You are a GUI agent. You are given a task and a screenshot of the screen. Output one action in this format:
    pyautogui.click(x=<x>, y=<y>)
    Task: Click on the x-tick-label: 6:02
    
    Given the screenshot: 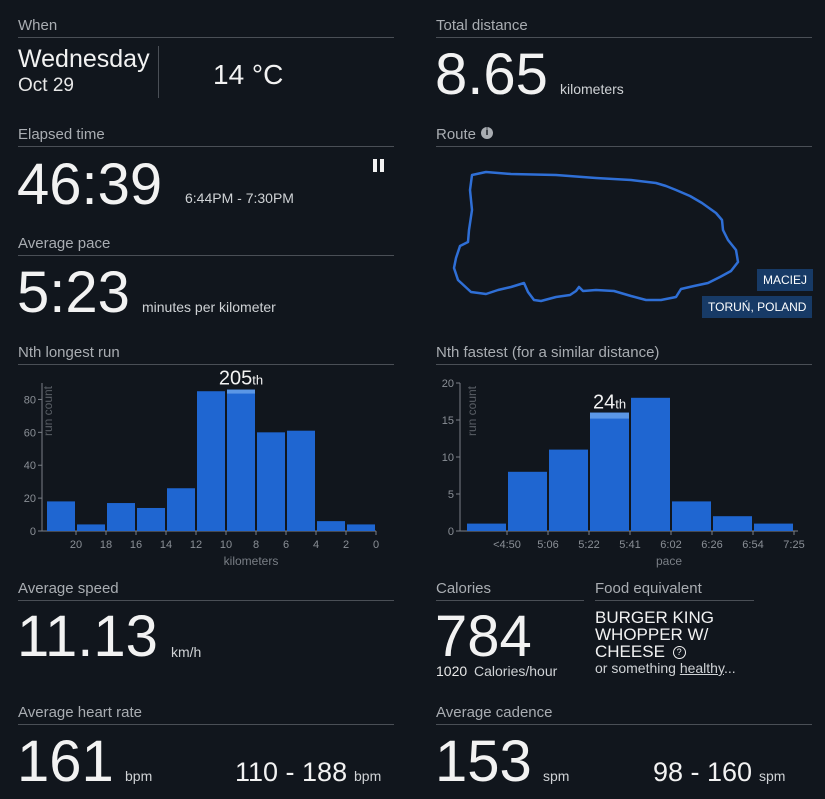 What is the action you would take?
    pyautogui.click(x=670, y=545)
    